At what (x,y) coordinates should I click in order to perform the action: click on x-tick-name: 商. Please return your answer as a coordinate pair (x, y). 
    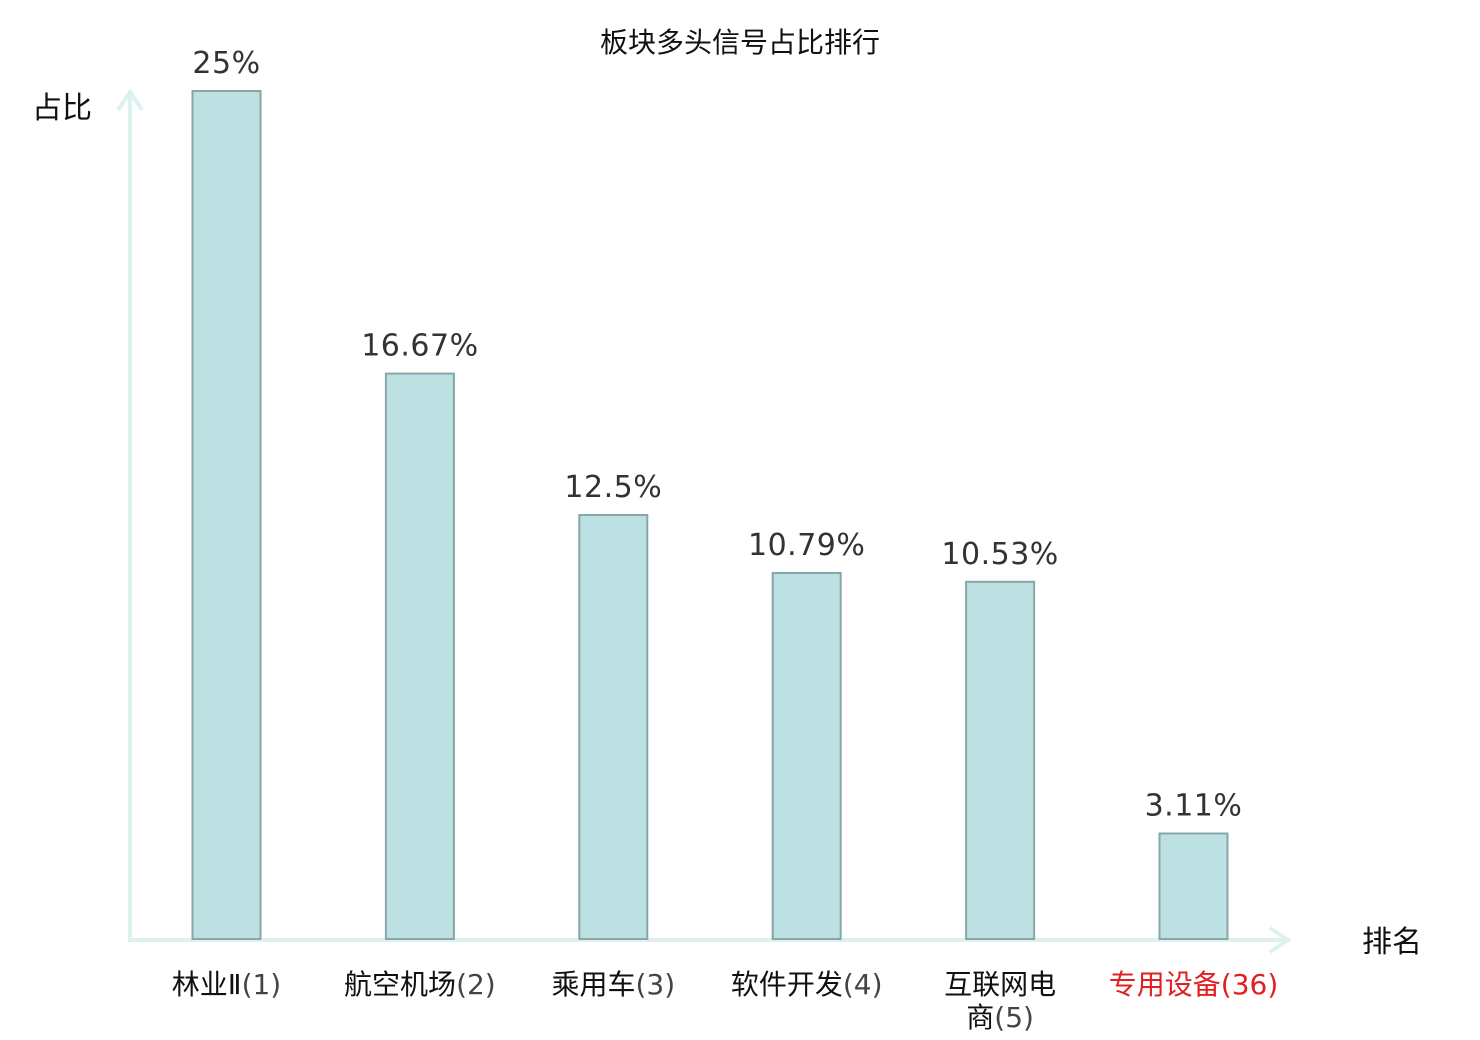
    Looking at the image, I should click on (980, 1017).